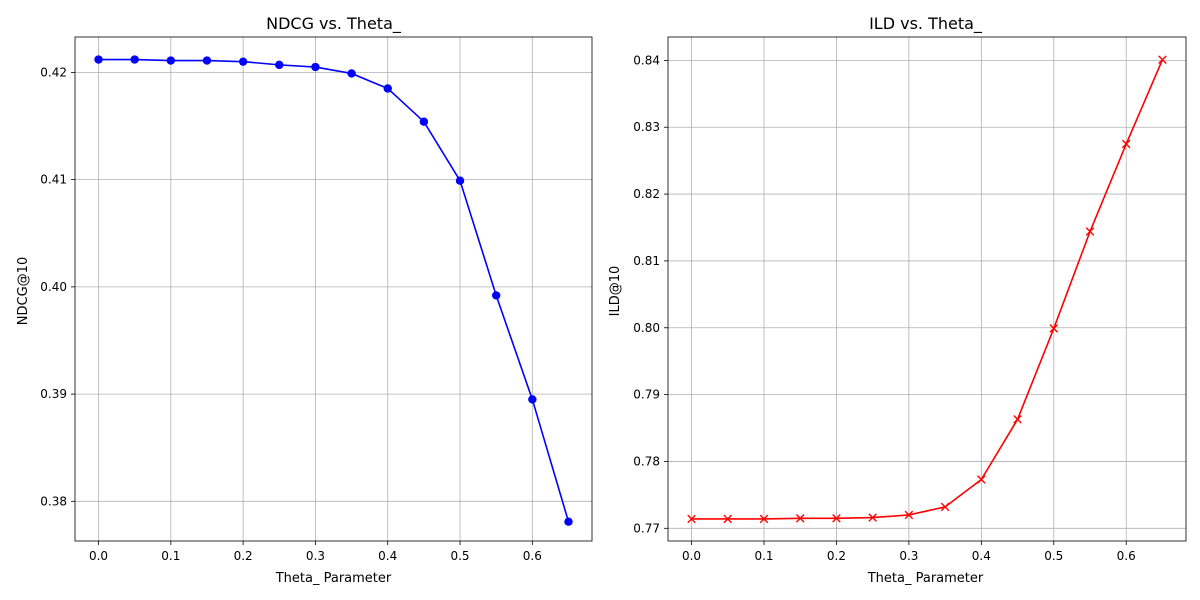  I want to click on y-tick-label: 0.79, so click(646, 395).